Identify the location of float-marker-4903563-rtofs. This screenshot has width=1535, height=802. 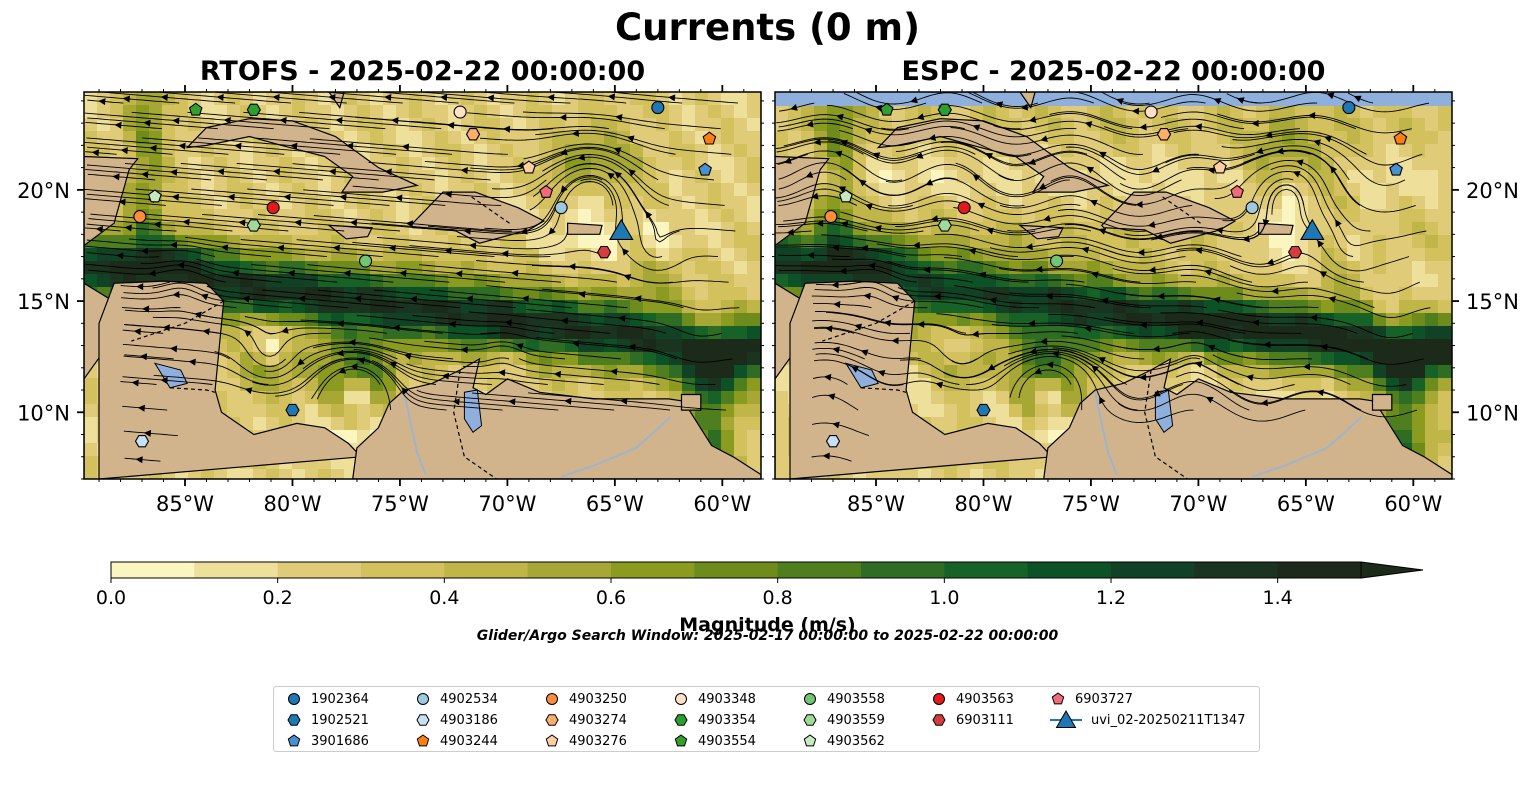
(273, 208).